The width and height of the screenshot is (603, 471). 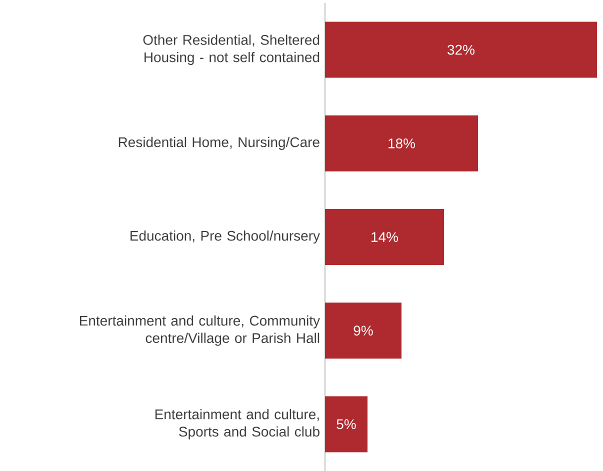 What do you see at coordinates (200, 330) in the screenshot?
I see `y-tick-label: Entertainment and culture, Community centre/Village or Parish Hall` at bounding box center [200, 330].